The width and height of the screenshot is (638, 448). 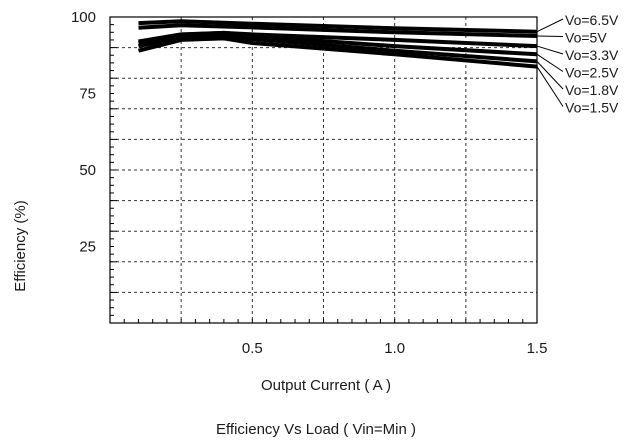 What do you see at coordinates (592, 90) in the screenshot?
I see `legend-label: Vo=1.8V` at bounding box center [592, 90].